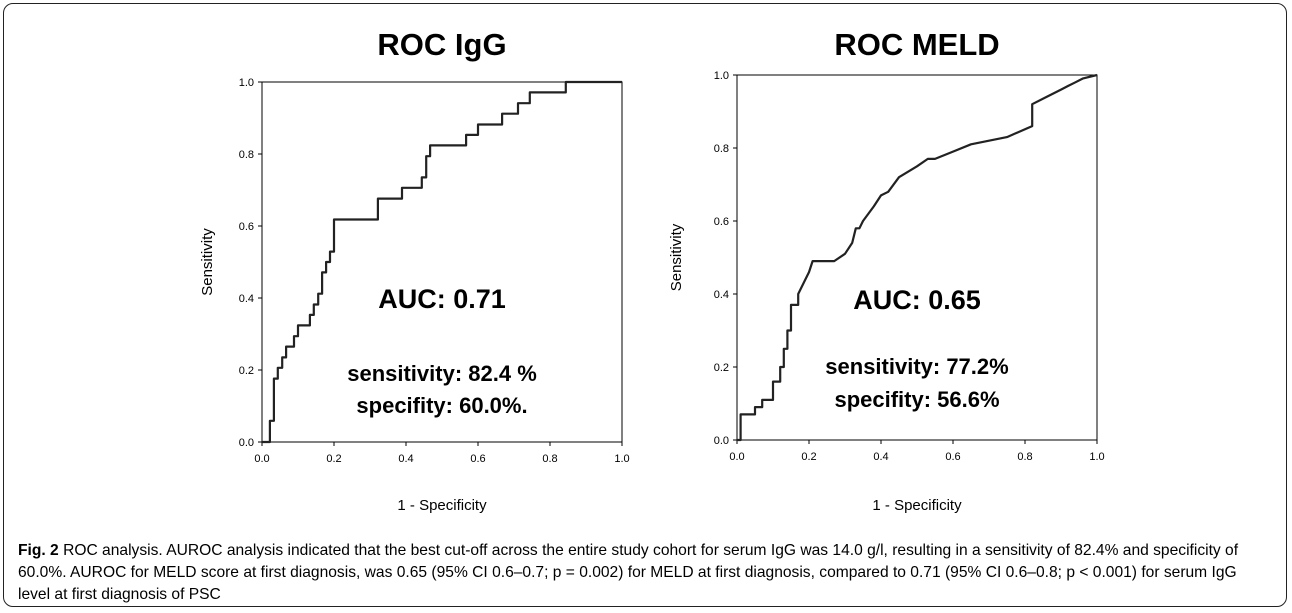 This screenshot has width=1292, height=613. What do you see at coordinates (442, 373) in the screenshot?
I see `sensitivity-annotation: sensitivity: 82.4 %` at bounding box center [442, 373].